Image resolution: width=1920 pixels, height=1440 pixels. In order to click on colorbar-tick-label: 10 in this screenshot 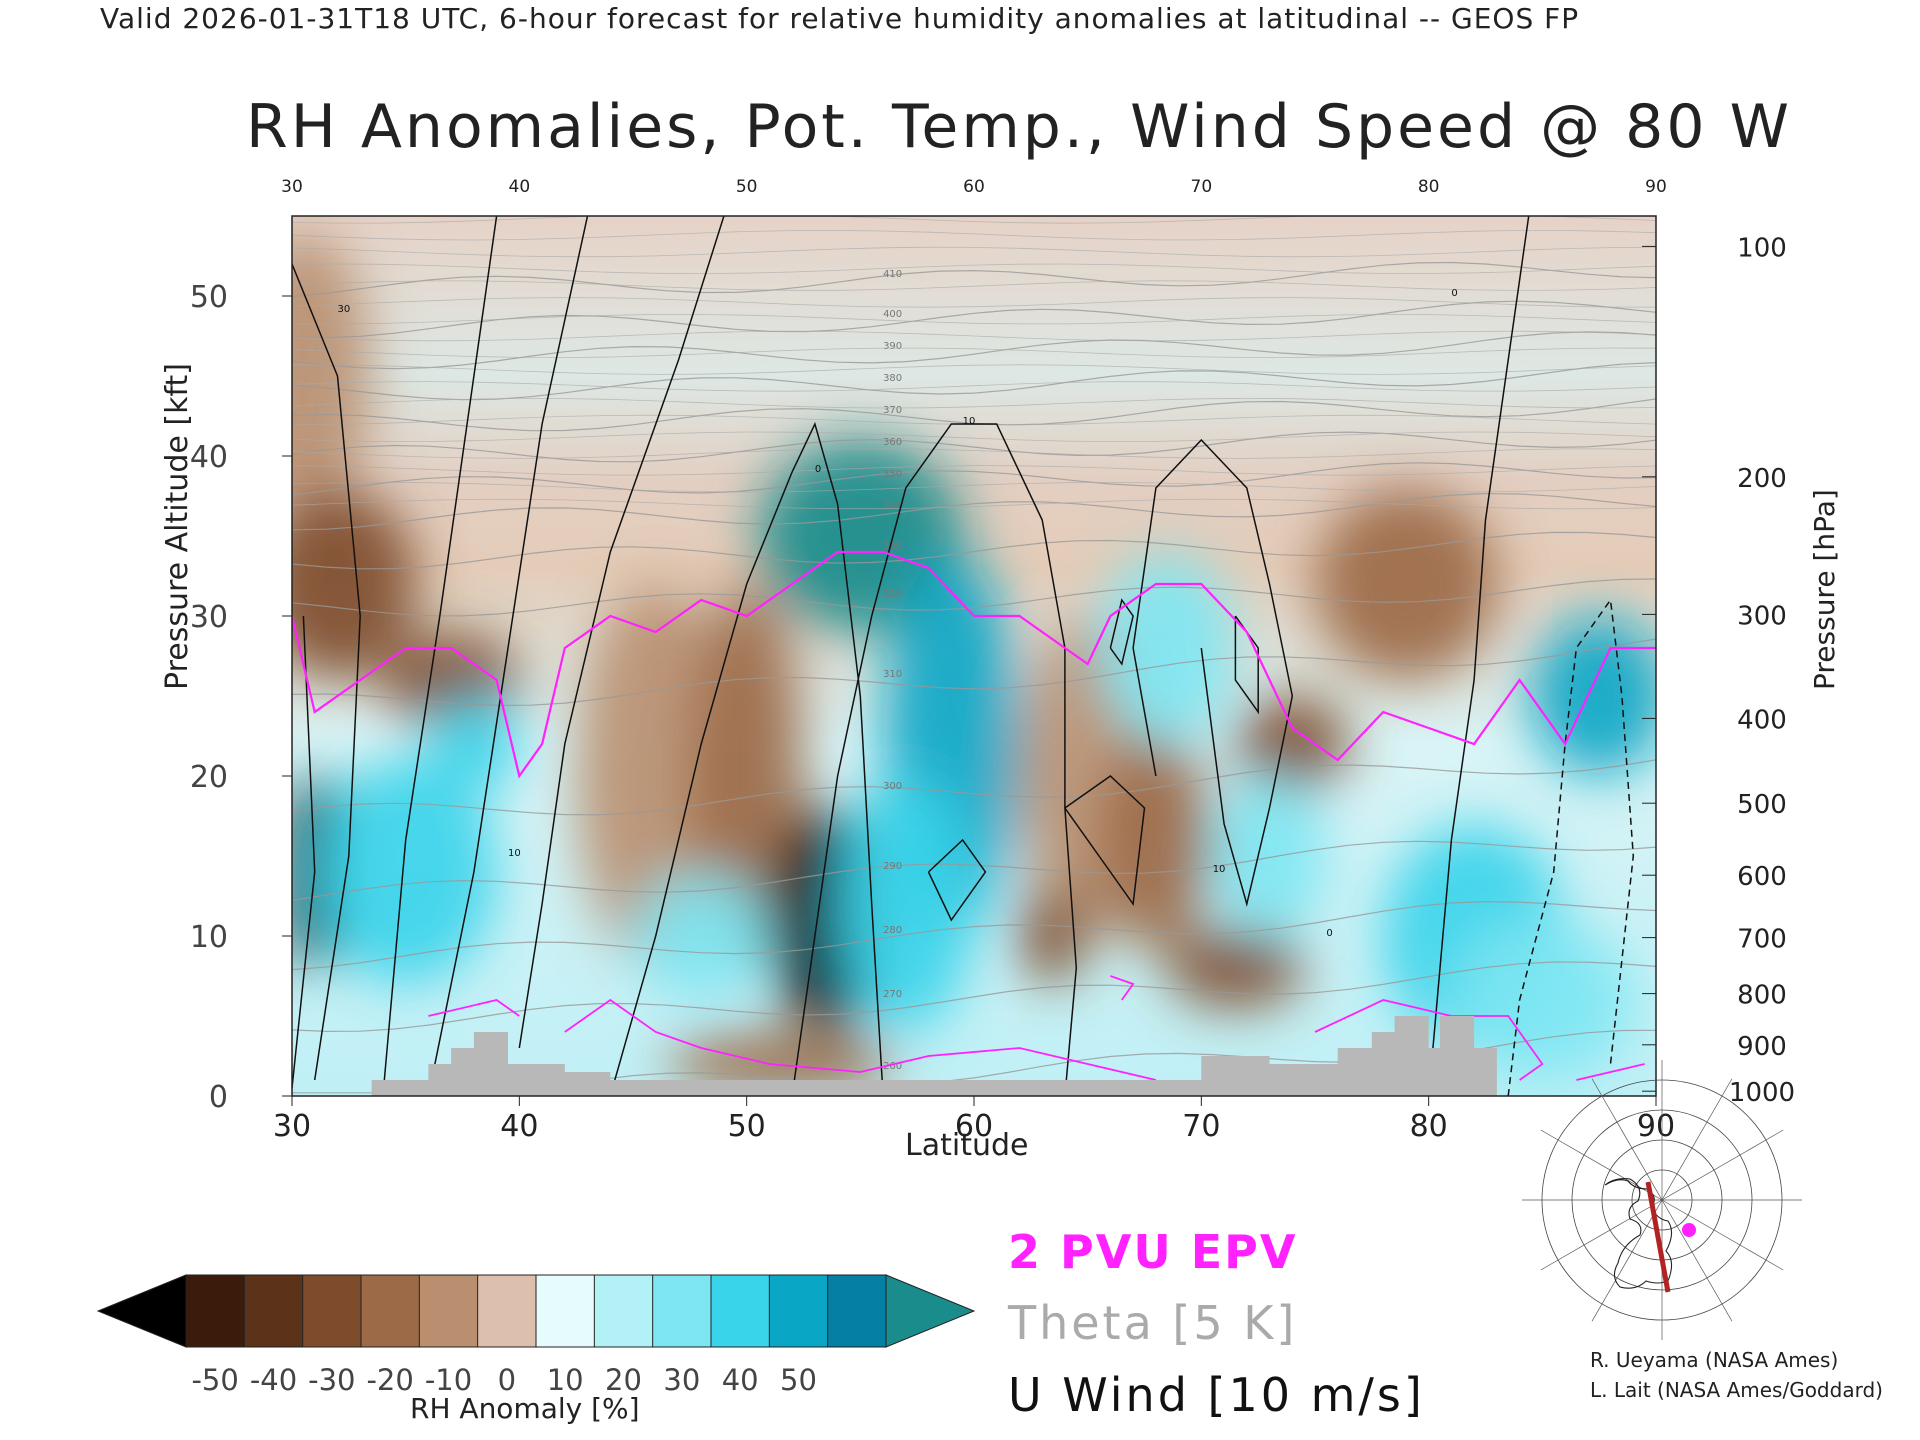, I will do `click(565, 1380)`.